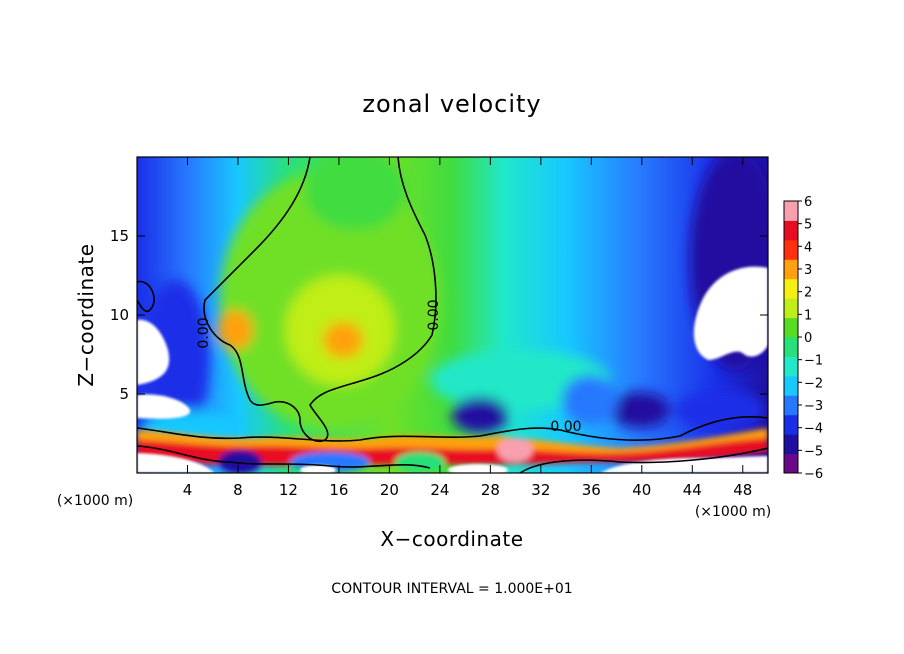  What do you see at coordinates (119, 236) in the screenshot?
I see `y-tick-label-2: 15` at bounding box center [119, 236].